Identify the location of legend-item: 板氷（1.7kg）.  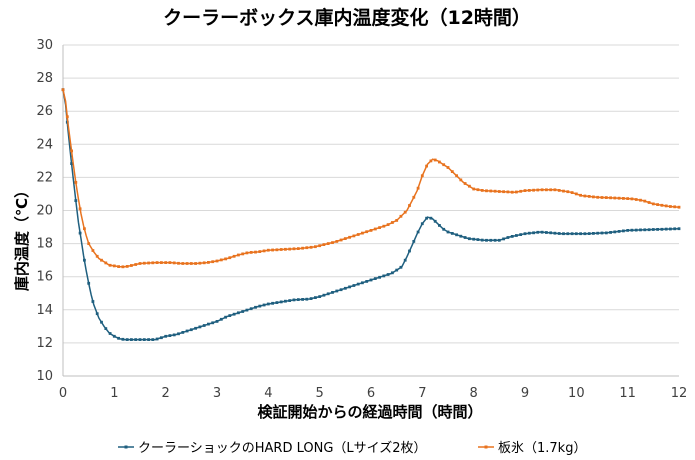
(532, 448).